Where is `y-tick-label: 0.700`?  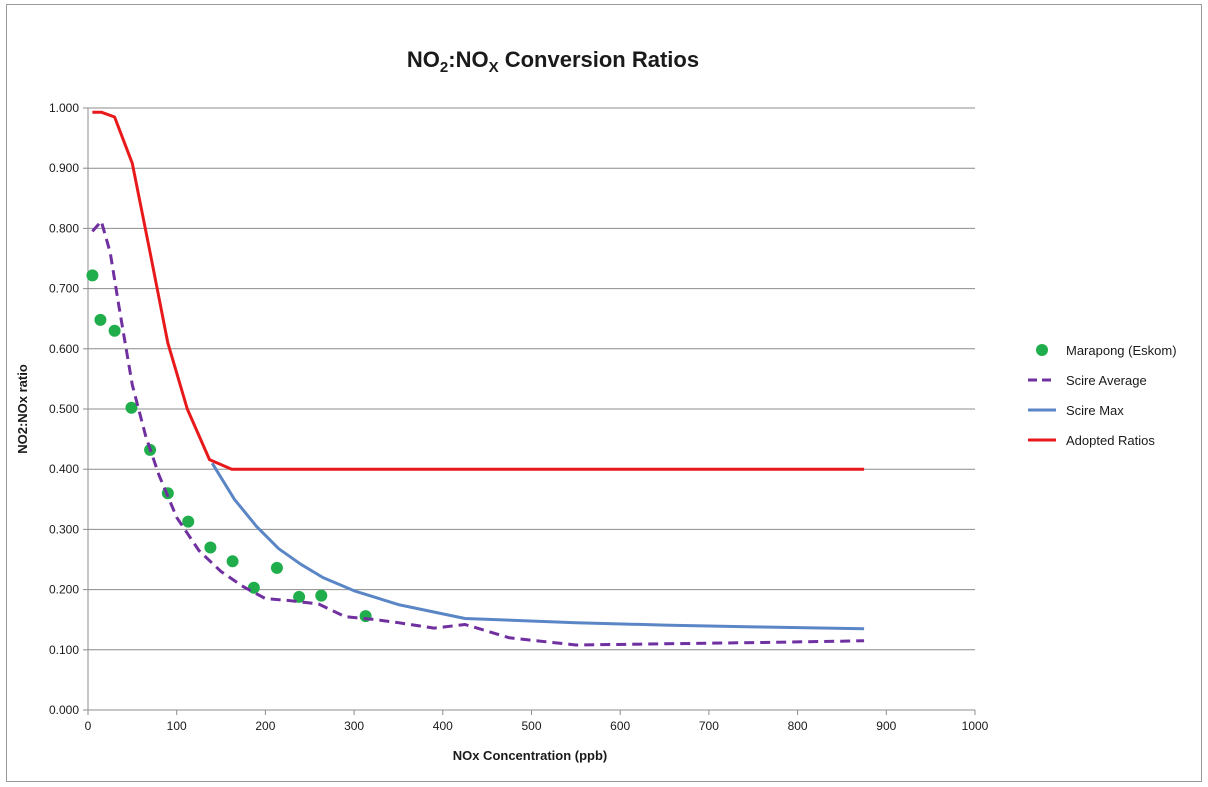
y-tick-label: 0.700 is located at coordinates (64, 289).